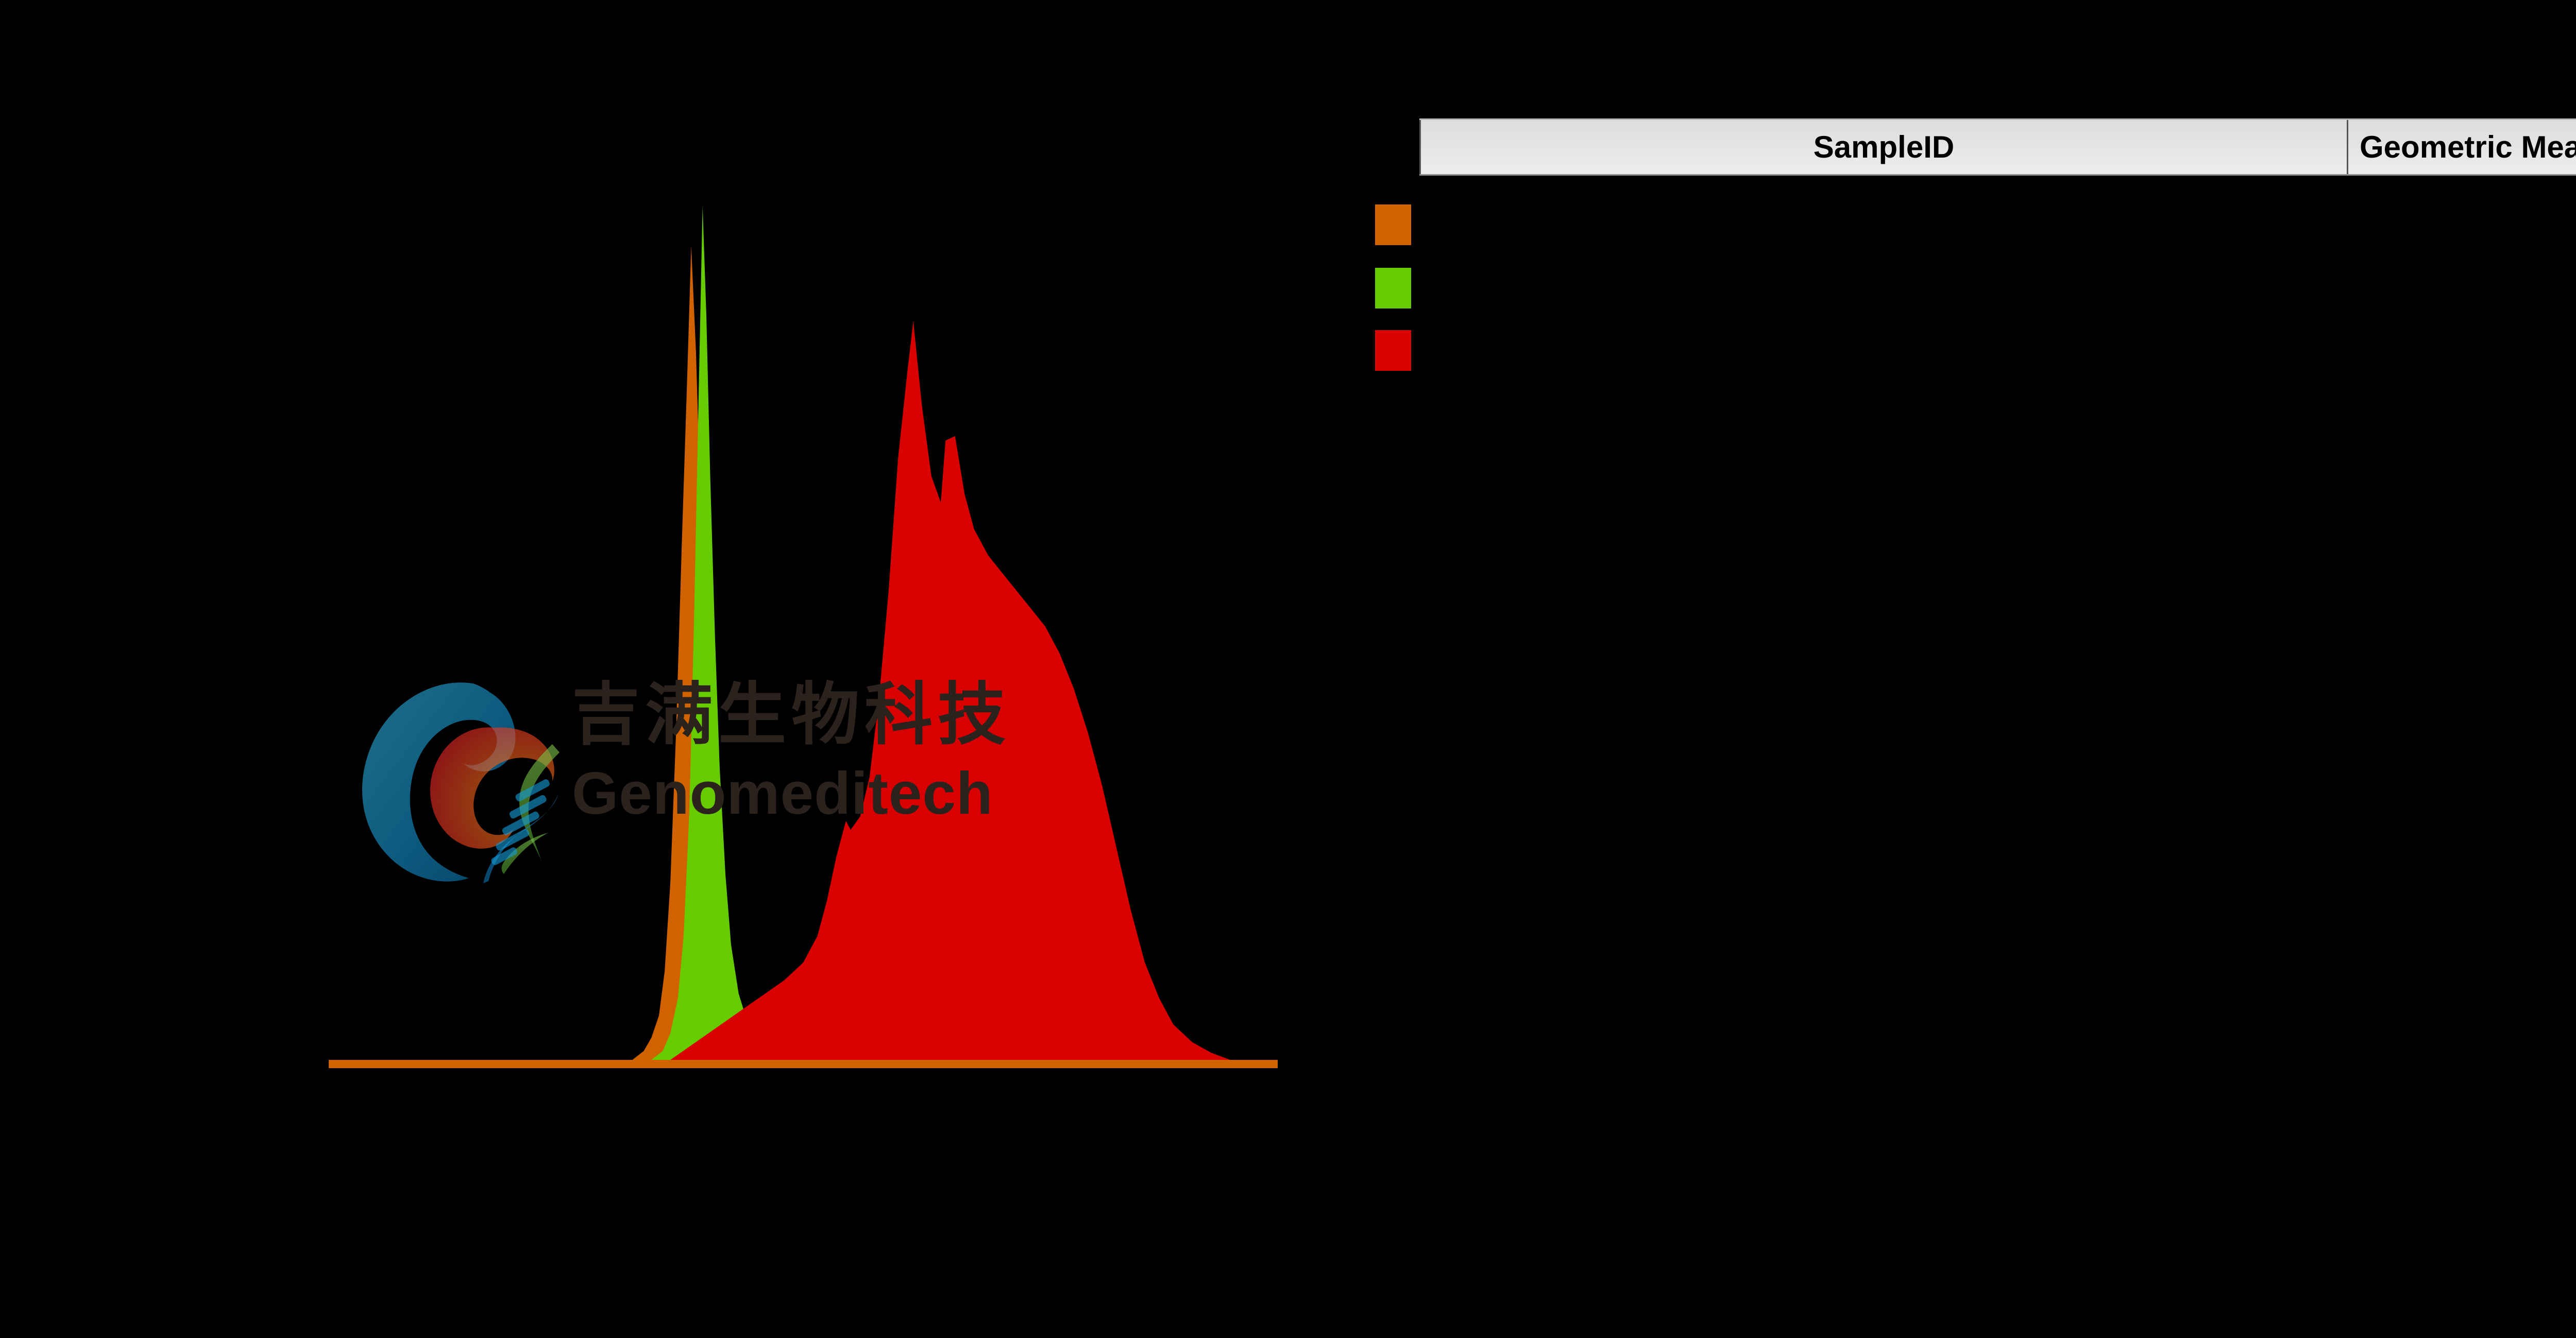  Describe the element at coordinates (736, 633) in the screenshot. I see `histogram-trace-series-2-green` at that location.